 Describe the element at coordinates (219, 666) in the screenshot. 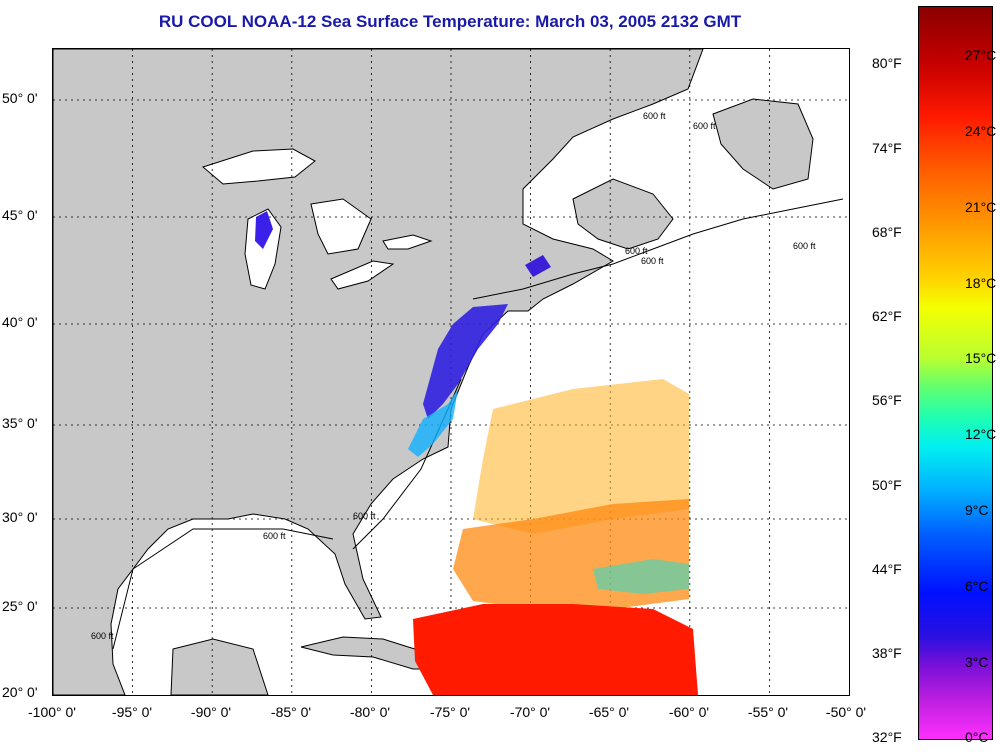

I see `yucatan-land` at that location.